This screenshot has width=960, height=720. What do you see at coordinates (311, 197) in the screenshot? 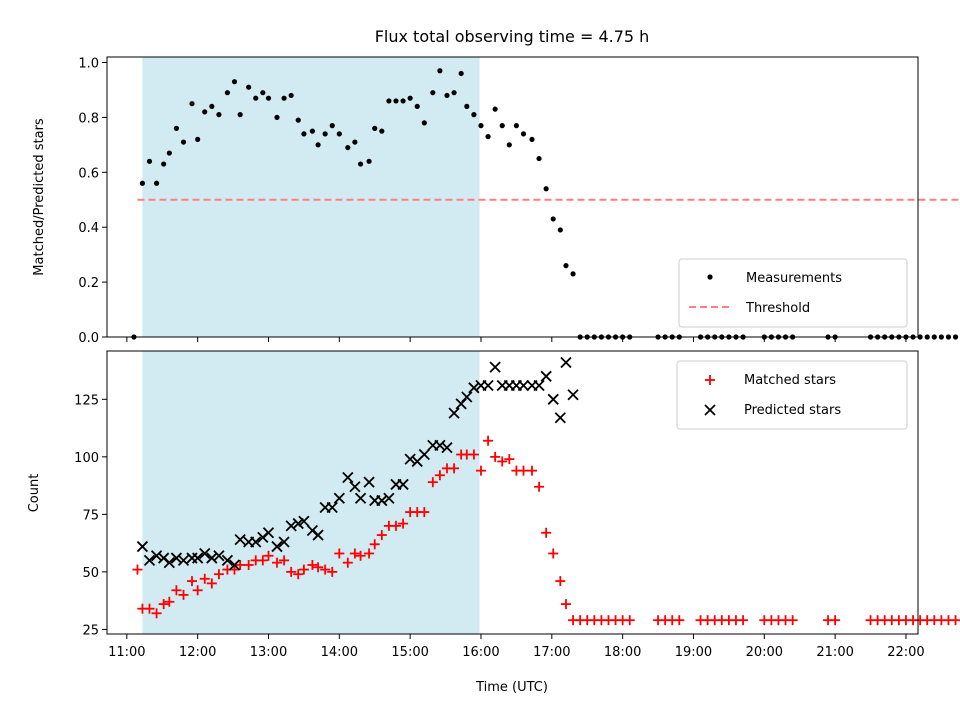
I see `observing-window-shade` at bounding box center [311, 197].